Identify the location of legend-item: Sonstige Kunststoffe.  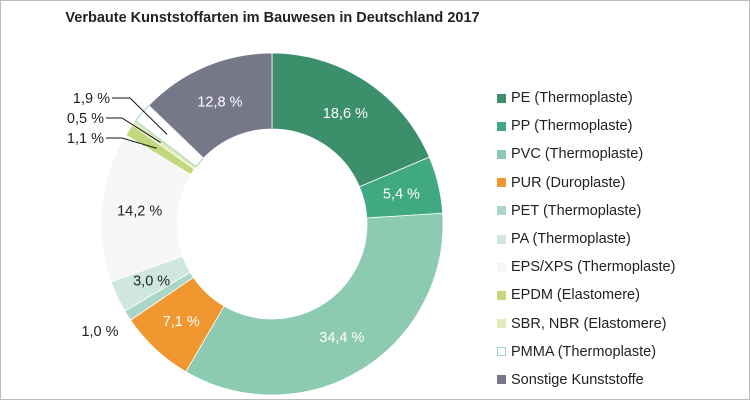
(586, 380).